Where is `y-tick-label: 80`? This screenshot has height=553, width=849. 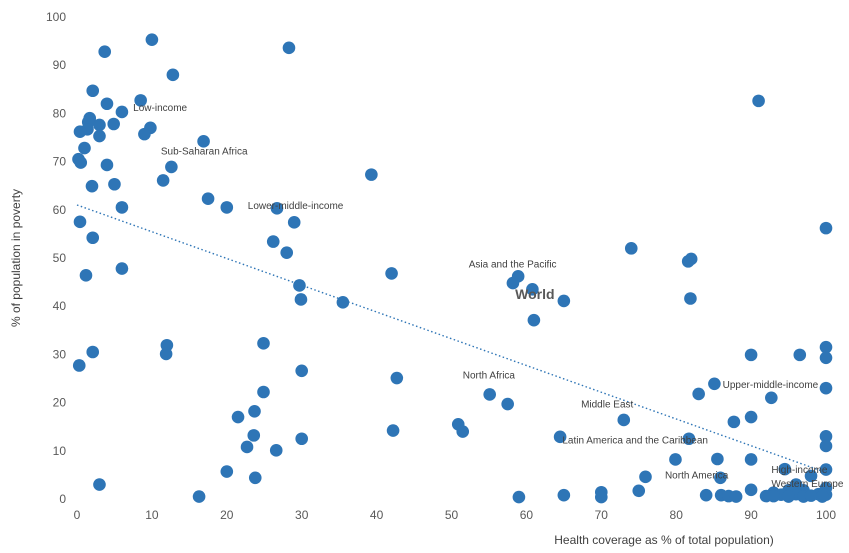 y-tick-label: 80 is located at coordinates (60, 113).